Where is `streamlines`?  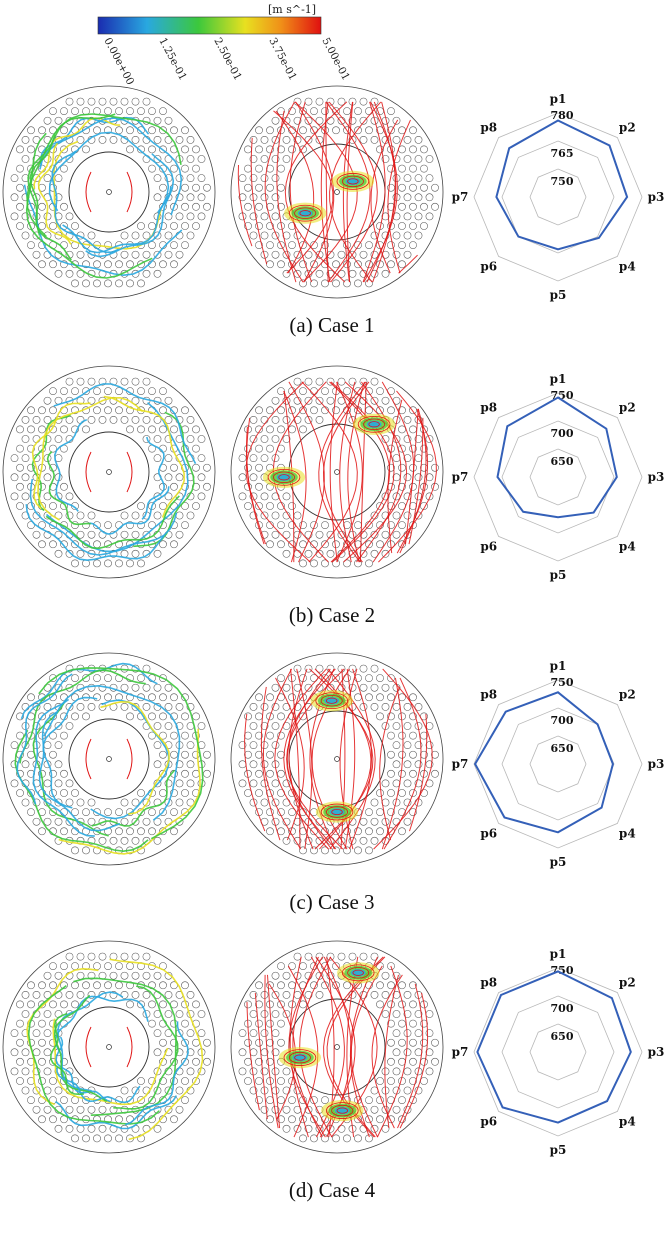 streamlines is located at coordinates (103, 196).